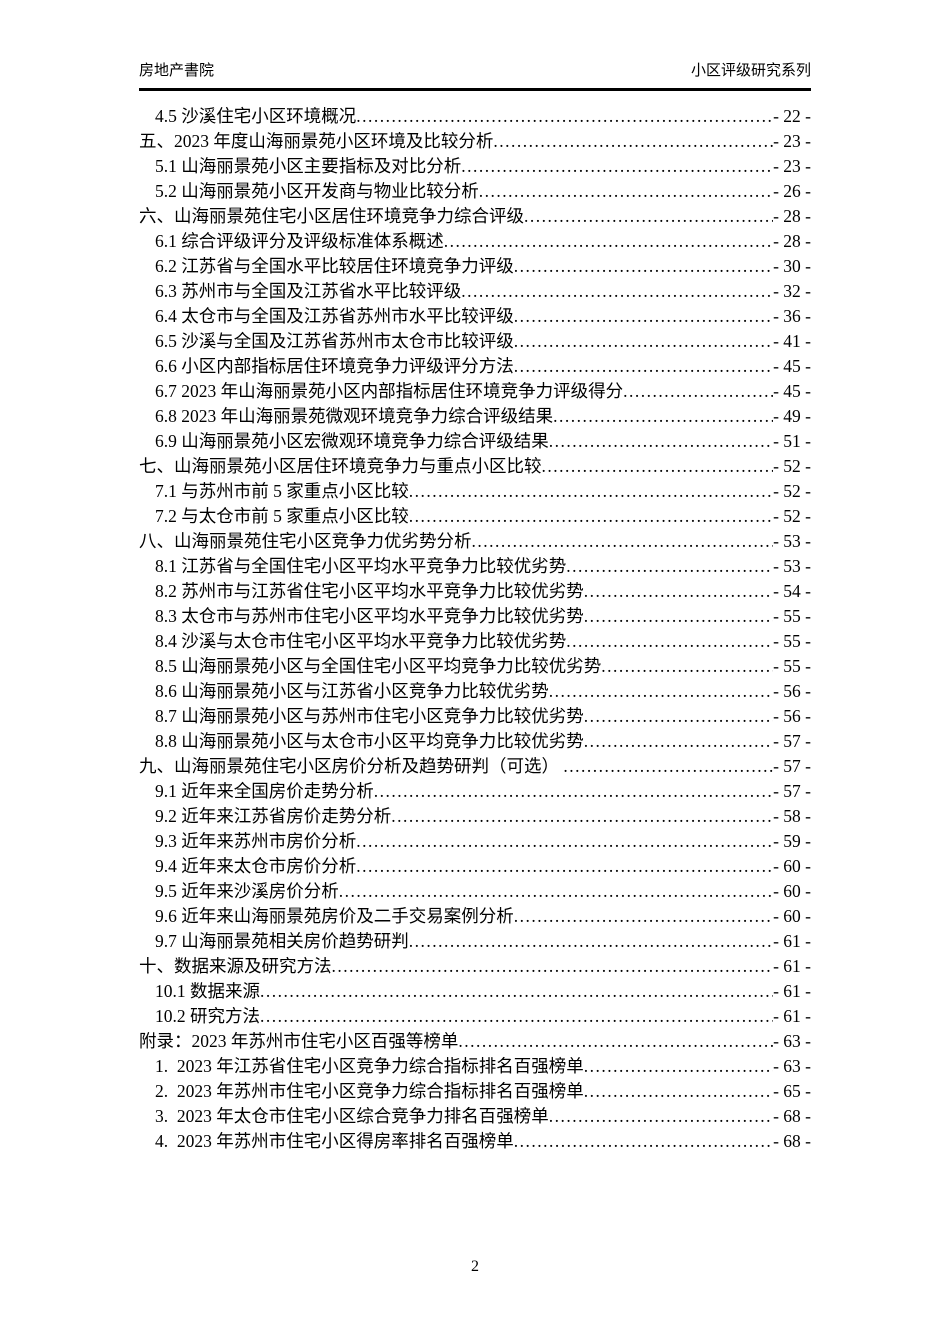 This screenshot has width=950, height=1344. Describe the element at coordinates (235, 966) in the screenshot. I see `toc-entry-title: 十、数据来源及研究方法` at that location.